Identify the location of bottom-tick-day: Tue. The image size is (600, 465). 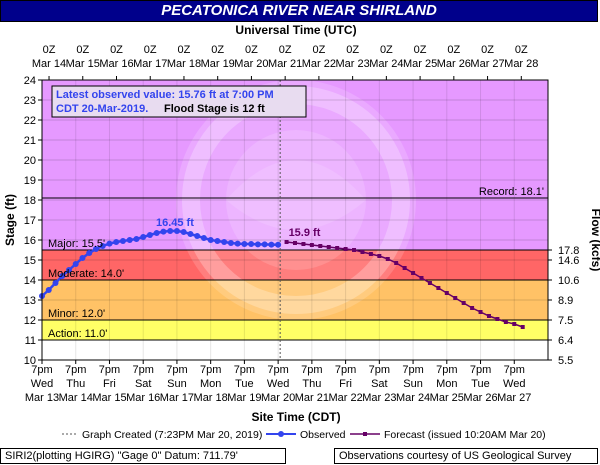
(244, 384).